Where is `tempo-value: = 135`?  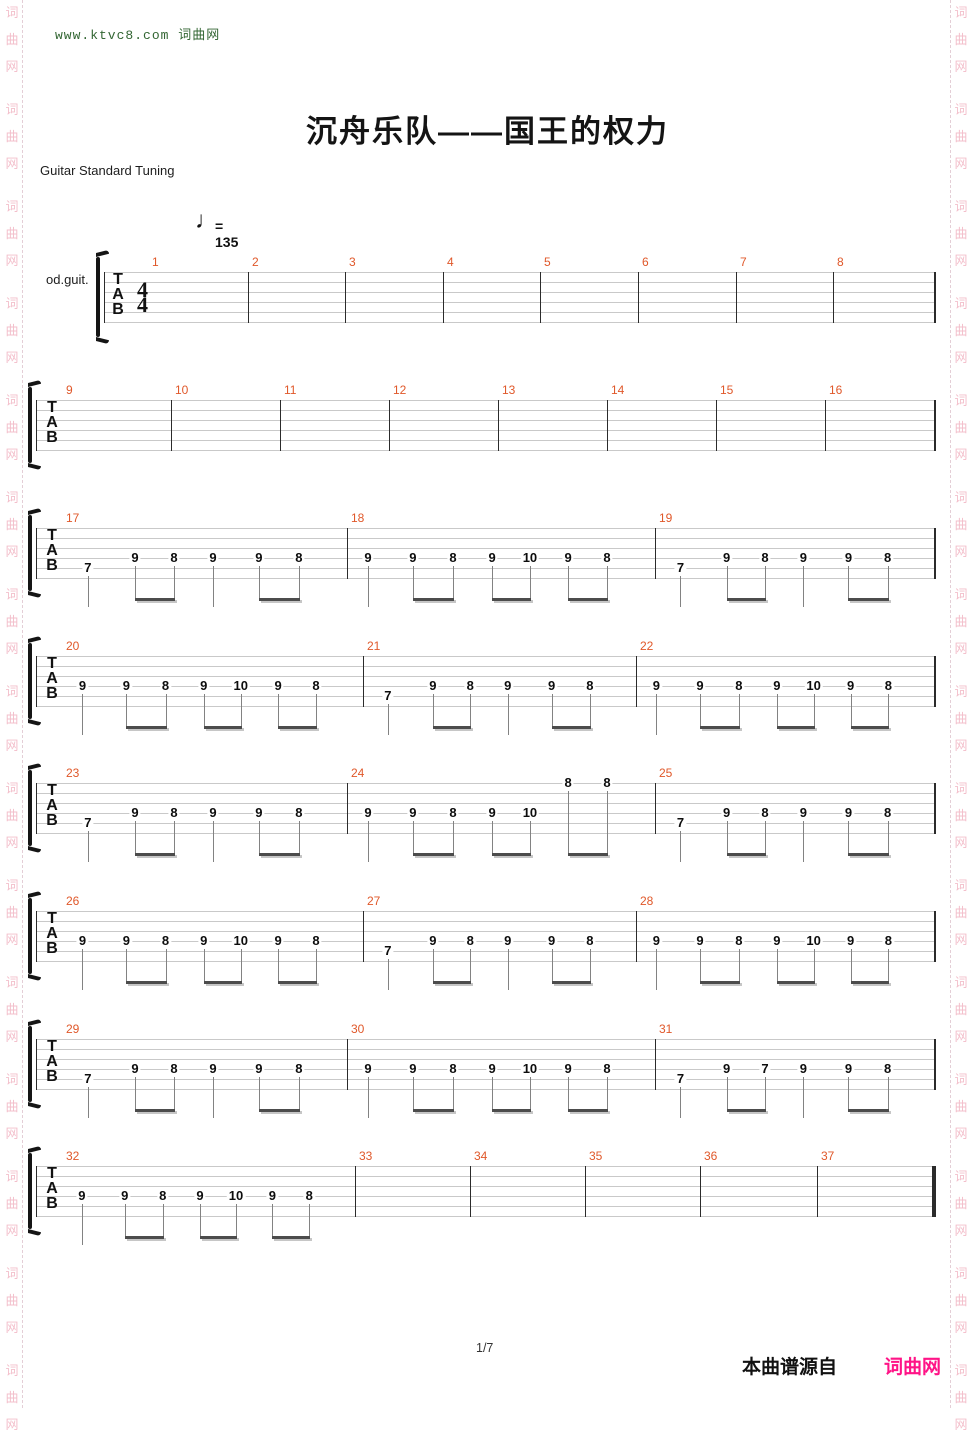 tempo-value: = 135 is located at coordinates (227, 234).